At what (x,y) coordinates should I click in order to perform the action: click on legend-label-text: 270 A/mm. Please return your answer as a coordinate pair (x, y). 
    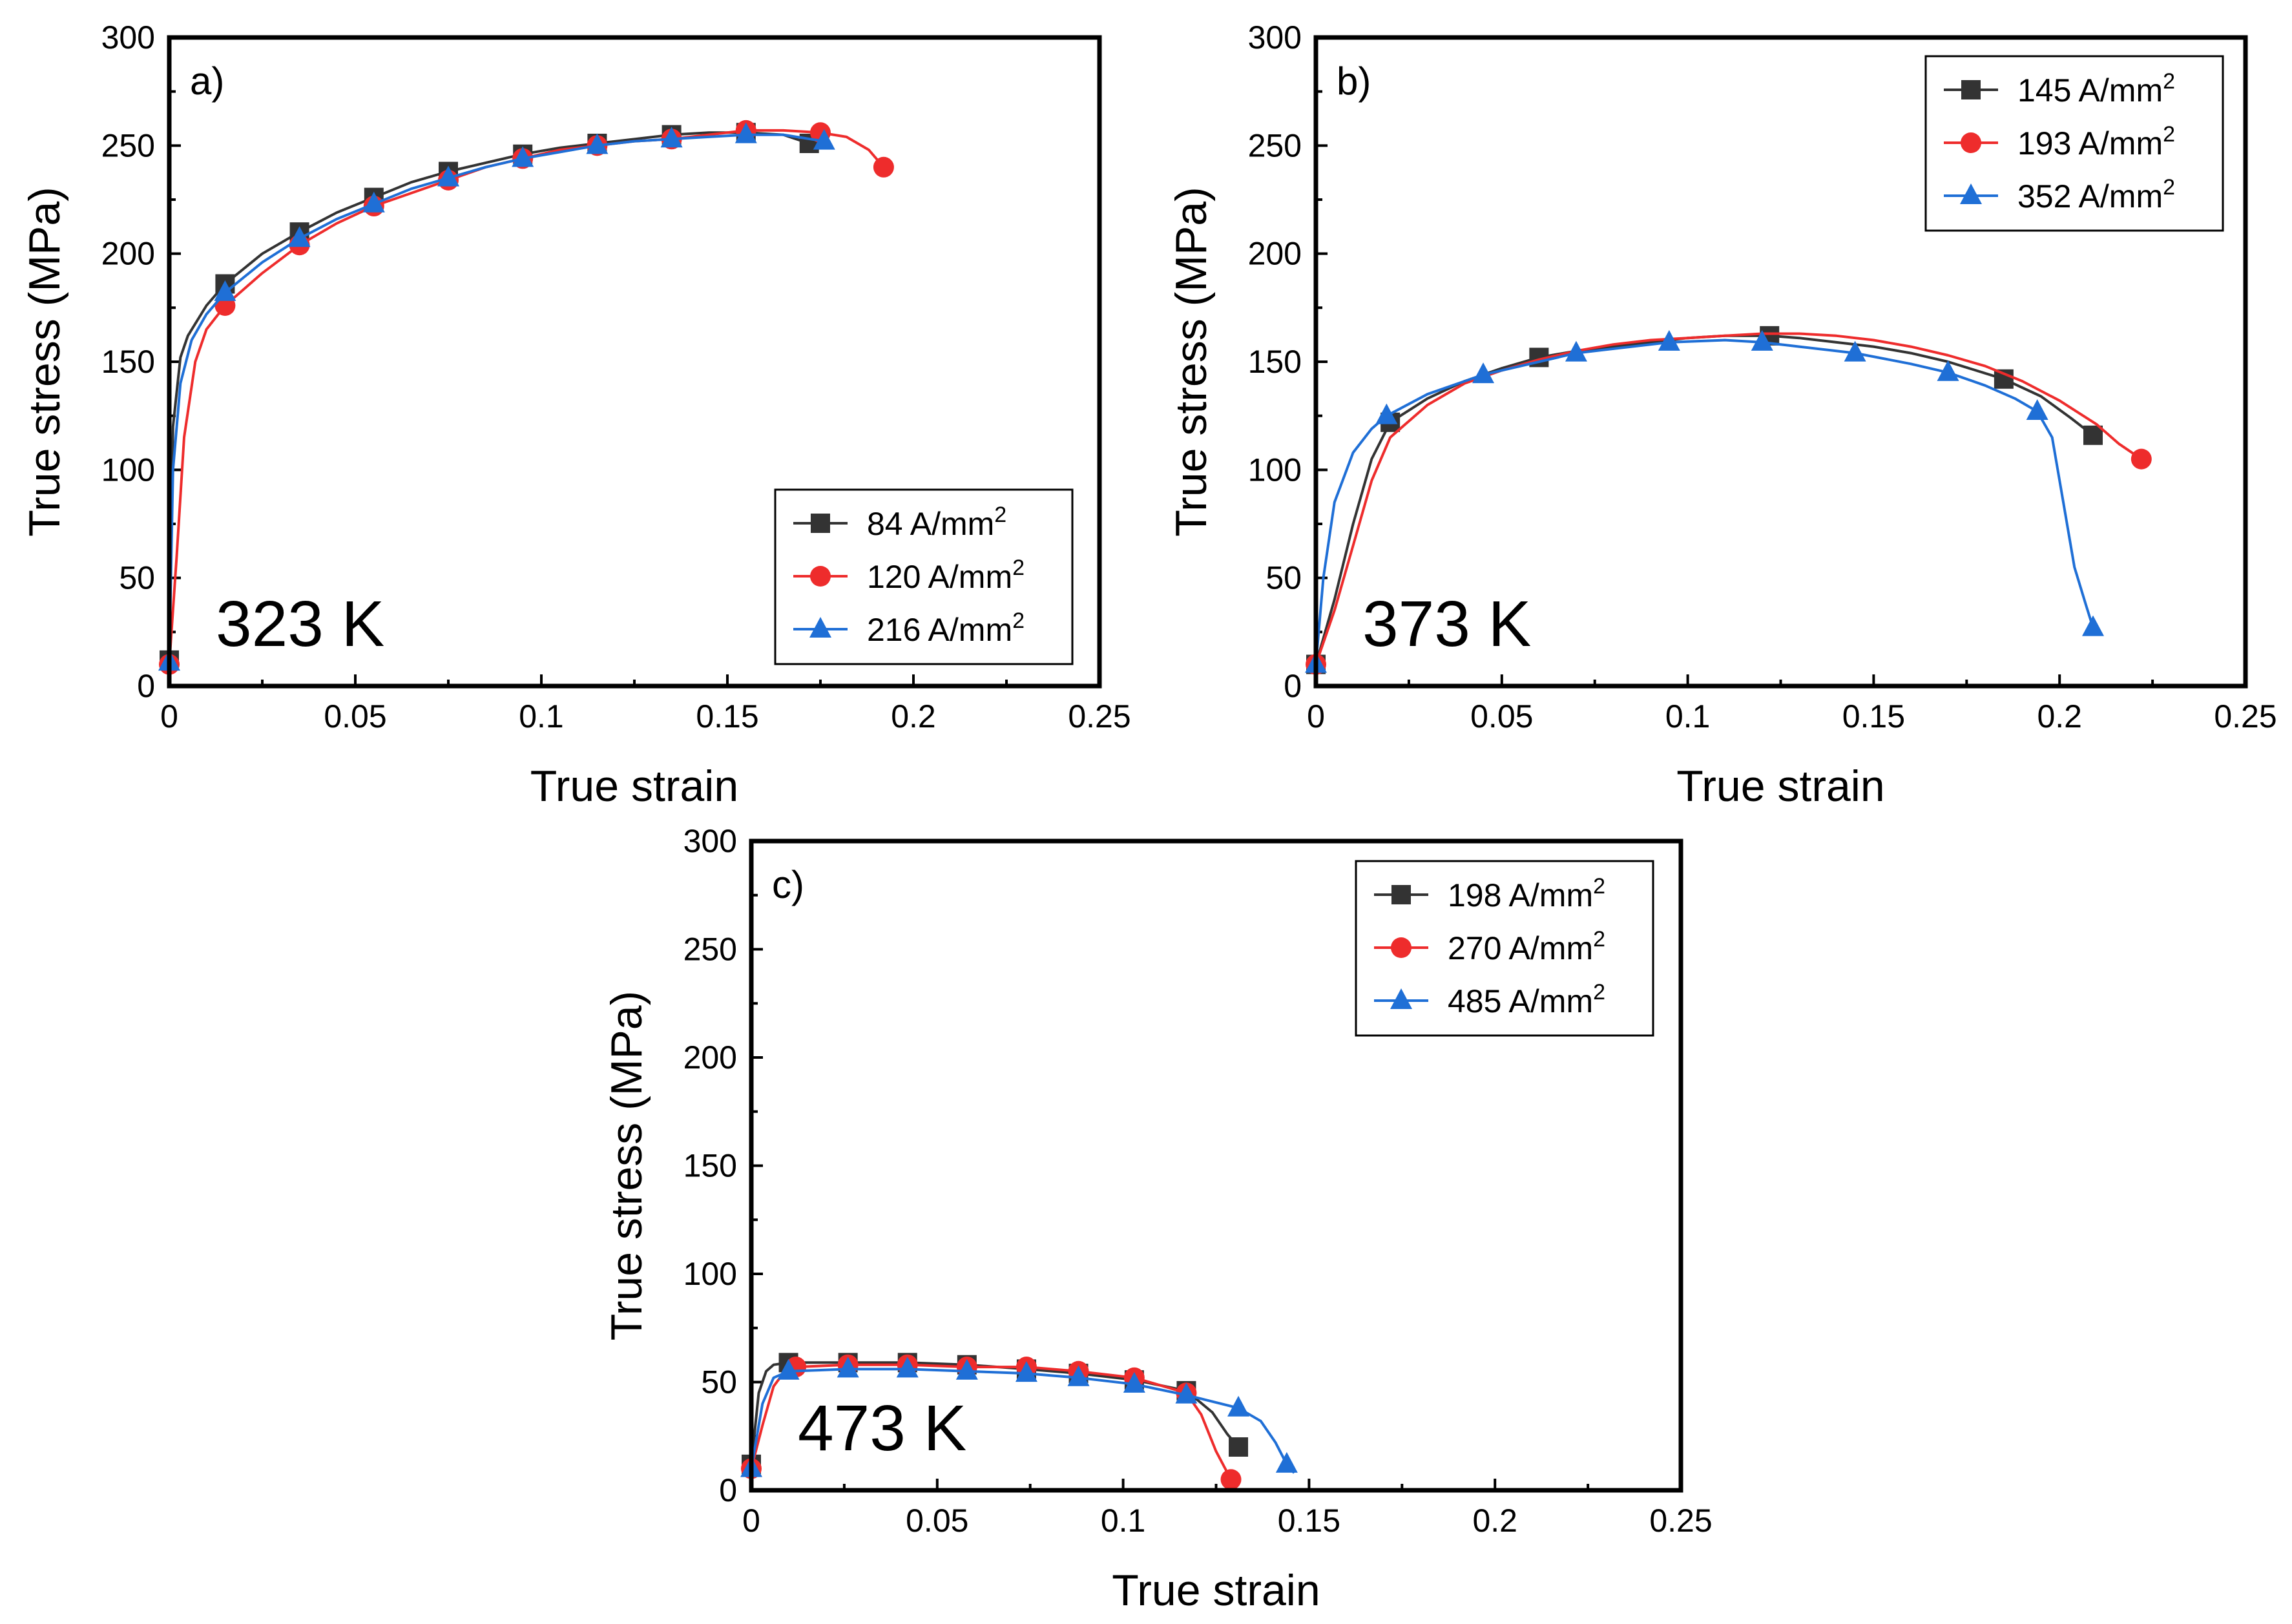
    Looking at the image, I should click on (1521, 948).